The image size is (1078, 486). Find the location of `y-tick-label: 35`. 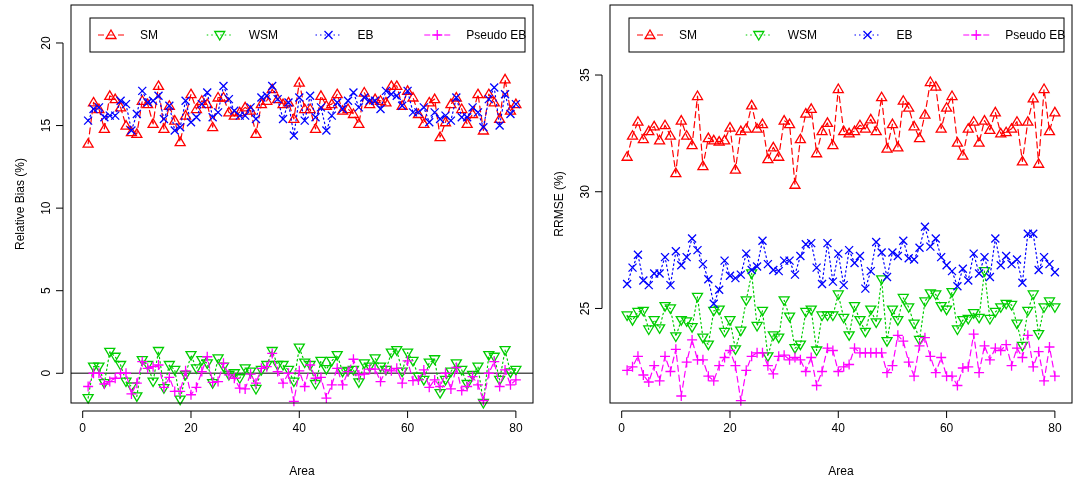

y-tick-label: 35 is located at coordinates (585, 75).